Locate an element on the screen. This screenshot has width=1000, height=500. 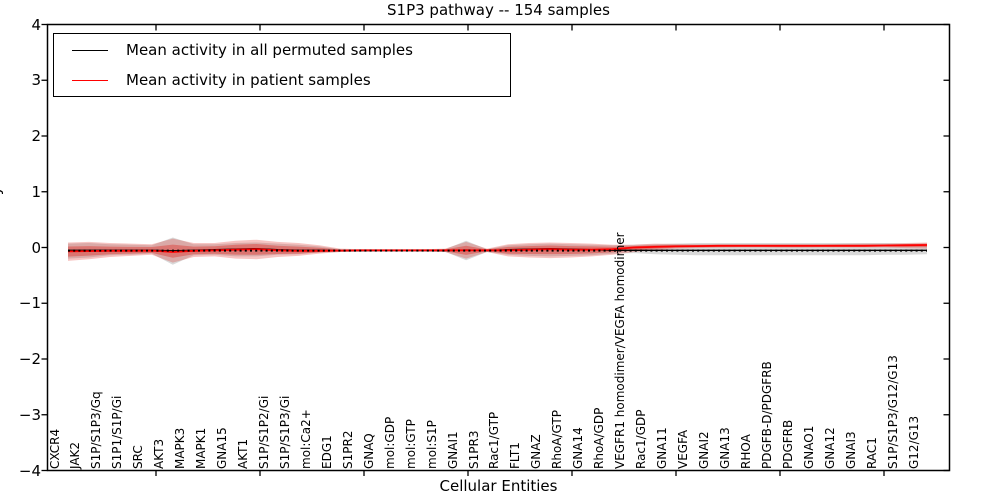
legend-label-patient: Mean activity in patient samples is located at coordinates (248, 80).